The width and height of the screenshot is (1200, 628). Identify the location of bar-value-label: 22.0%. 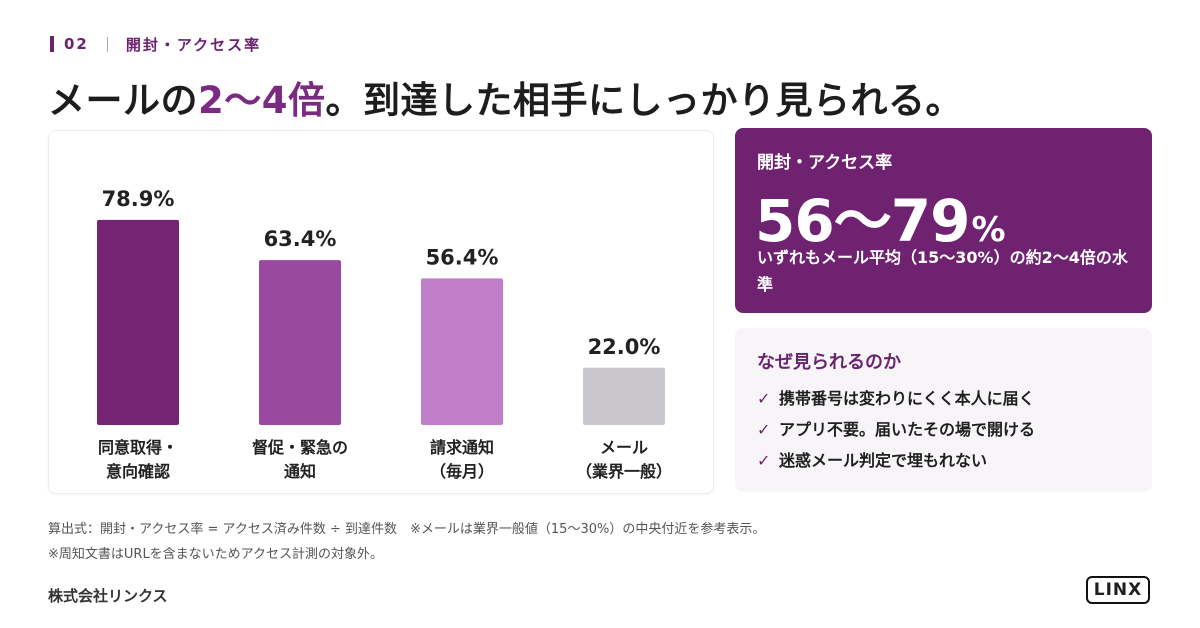
(624, 347).